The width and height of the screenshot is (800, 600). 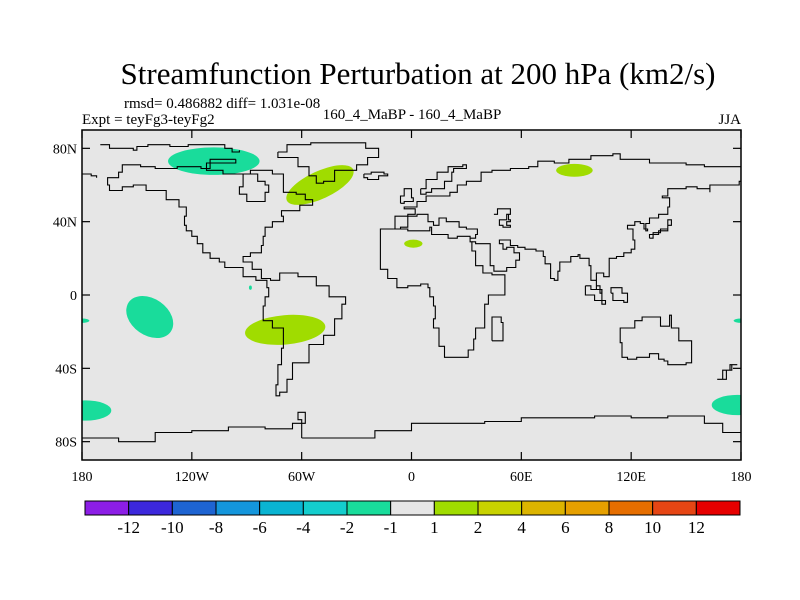 I want to click on x-tick-label: 0, so click(x=411, y=477).